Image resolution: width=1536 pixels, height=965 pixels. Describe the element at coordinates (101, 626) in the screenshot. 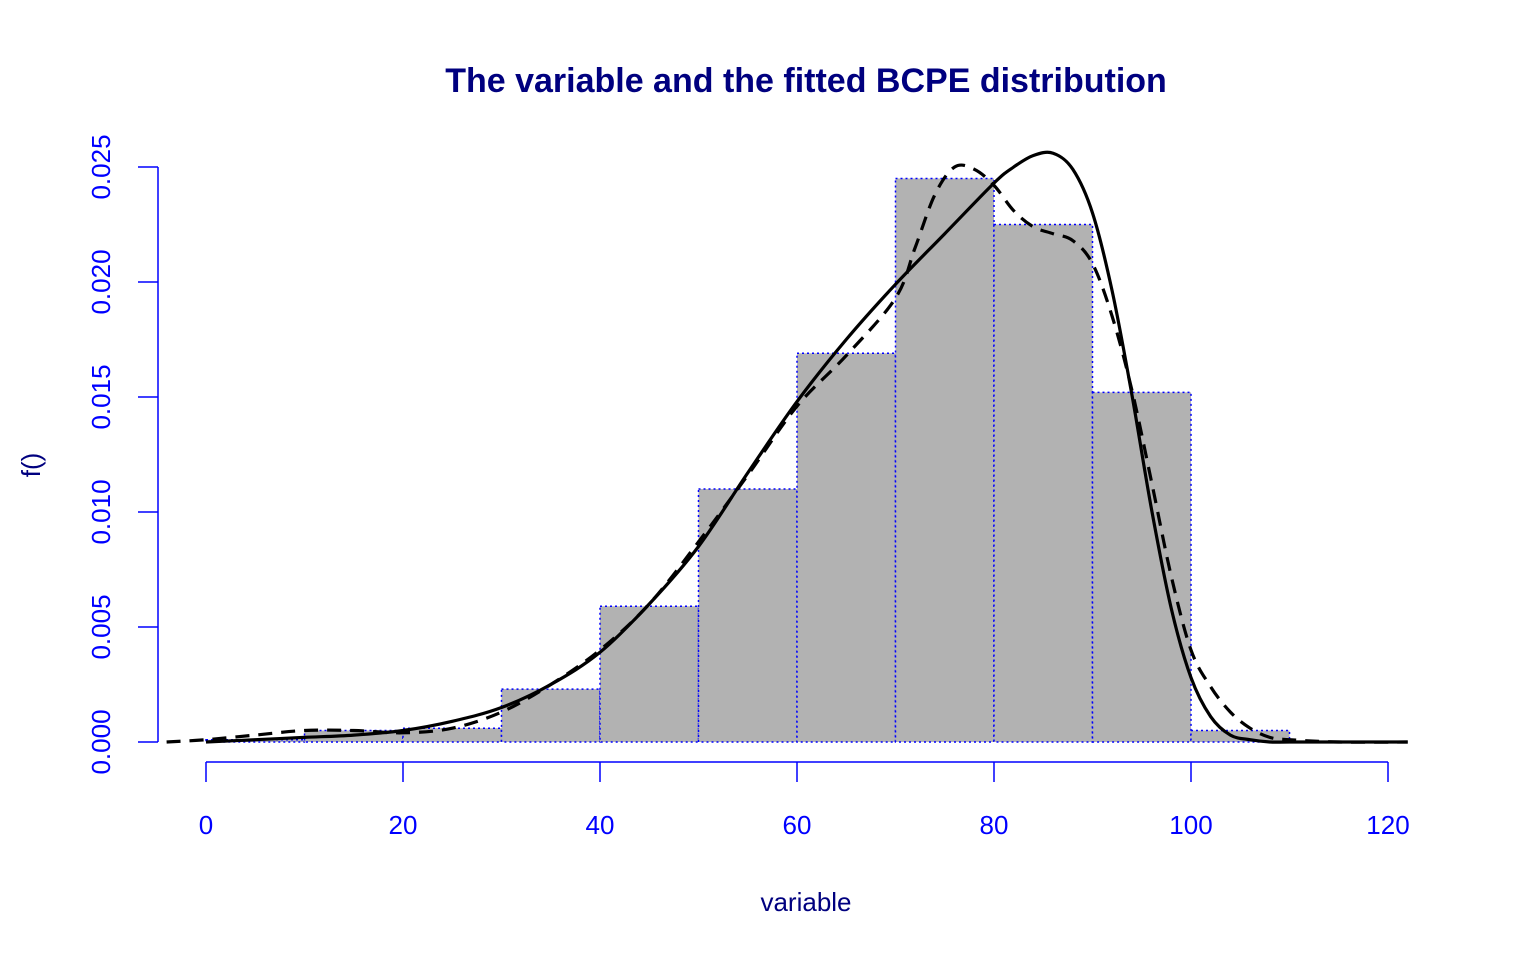

I see `y-tick-label: 0.005` at that location.